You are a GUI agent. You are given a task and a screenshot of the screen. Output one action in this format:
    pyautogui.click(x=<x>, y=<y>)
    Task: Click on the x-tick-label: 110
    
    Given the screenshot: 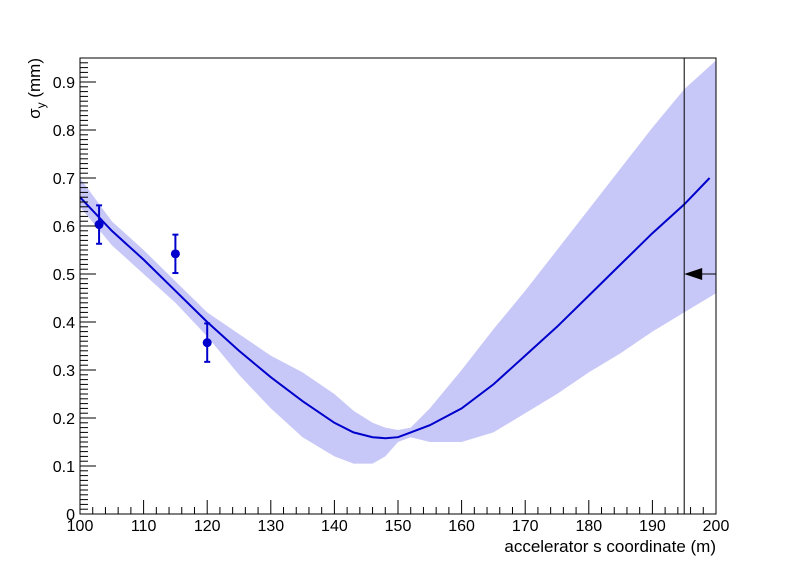 What is the action you would take?
    pyautogui.click(x=144, y=526)
    